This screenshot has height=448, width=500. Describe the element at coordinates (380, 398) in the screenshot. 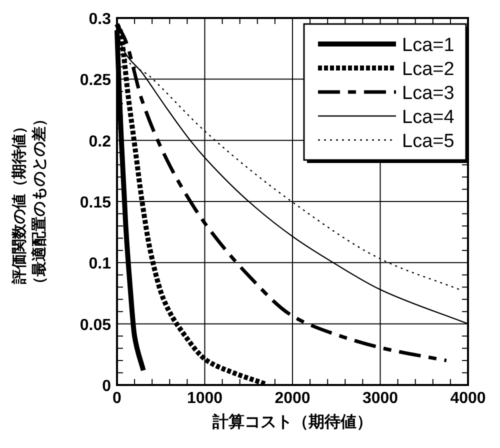

I see `x-tick-label: 3000` at that location.